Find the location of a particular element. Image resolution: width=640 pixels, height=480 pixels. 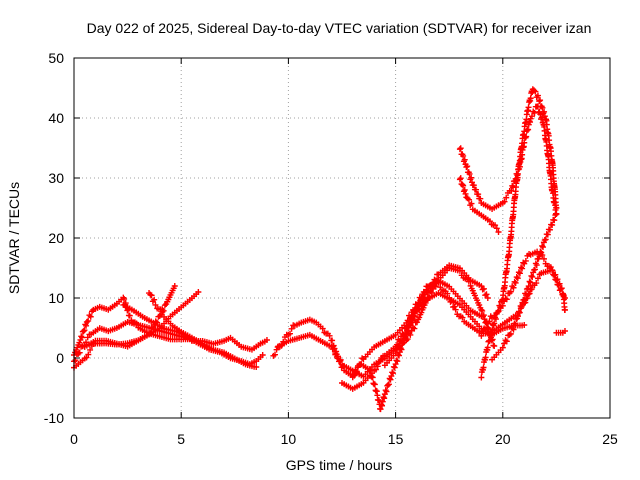

y-tick-label: 10 is located at coordinates (56, 298).